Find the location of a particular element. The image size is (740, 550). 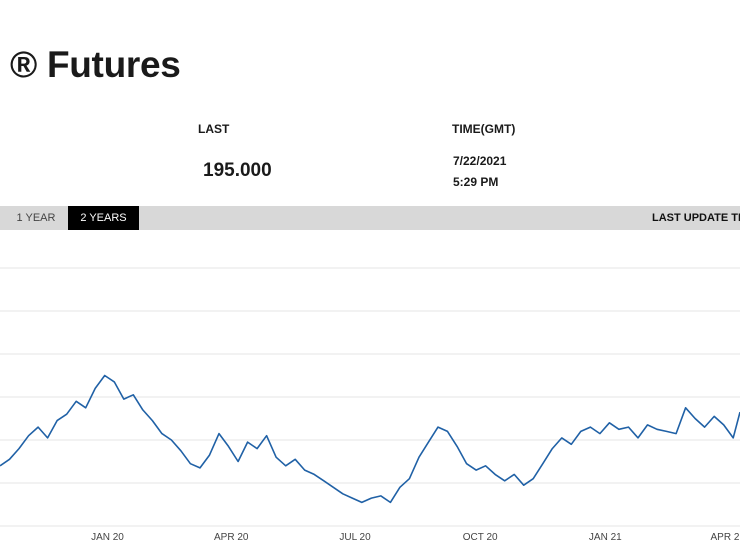

page-title: ® Futures is located at coordinates (95, 64).